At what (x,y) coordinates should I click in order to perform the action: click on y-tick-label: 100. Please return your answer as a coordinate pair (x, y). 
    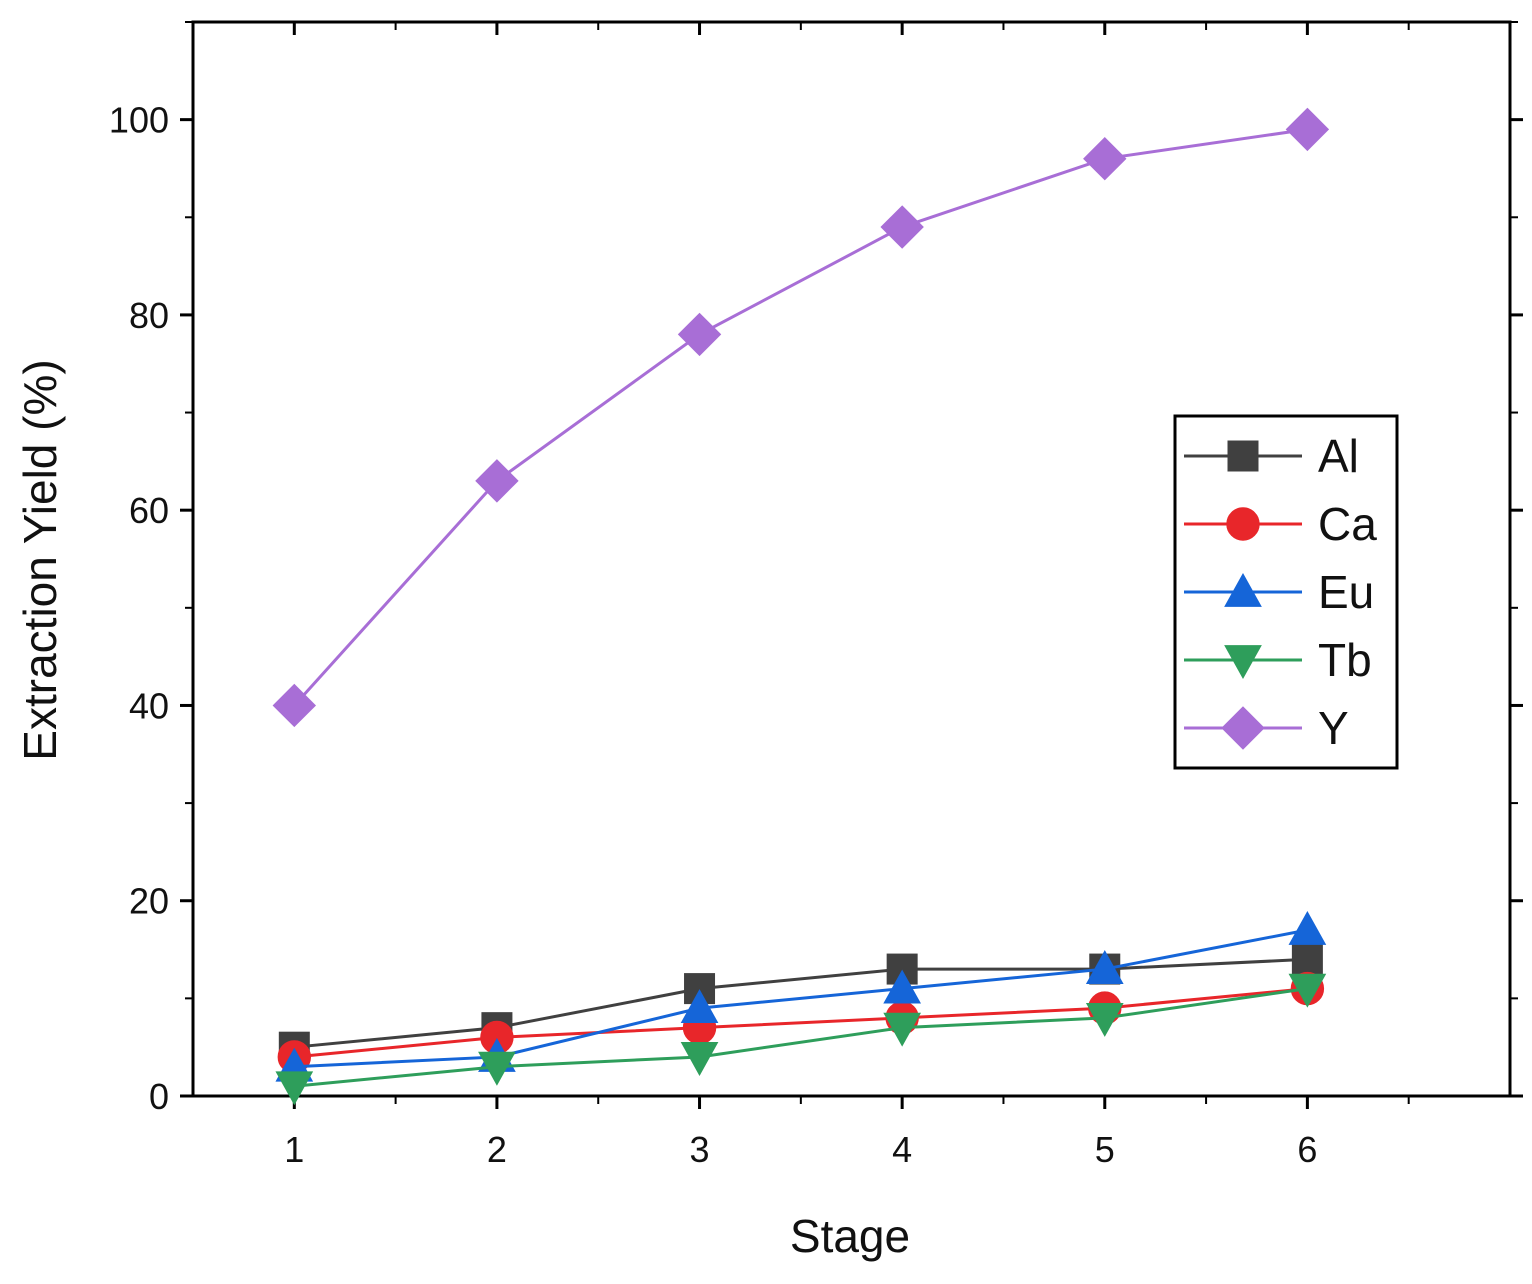
    Looking at the image, I should click on (139, 120).